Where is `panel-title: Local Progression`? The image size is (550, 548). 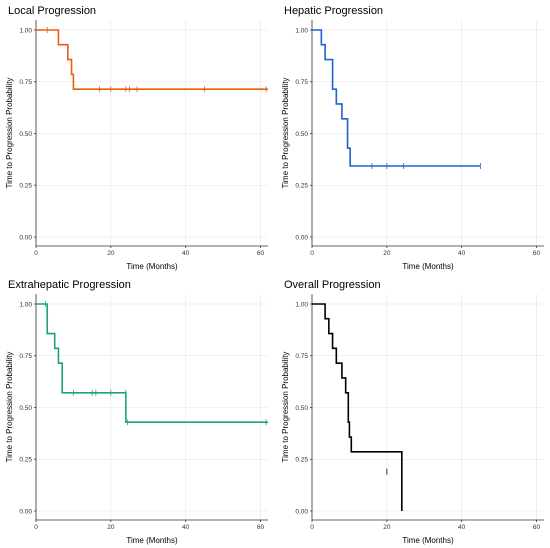 panel-title: Local Progression is located at coordinates (52, 11).